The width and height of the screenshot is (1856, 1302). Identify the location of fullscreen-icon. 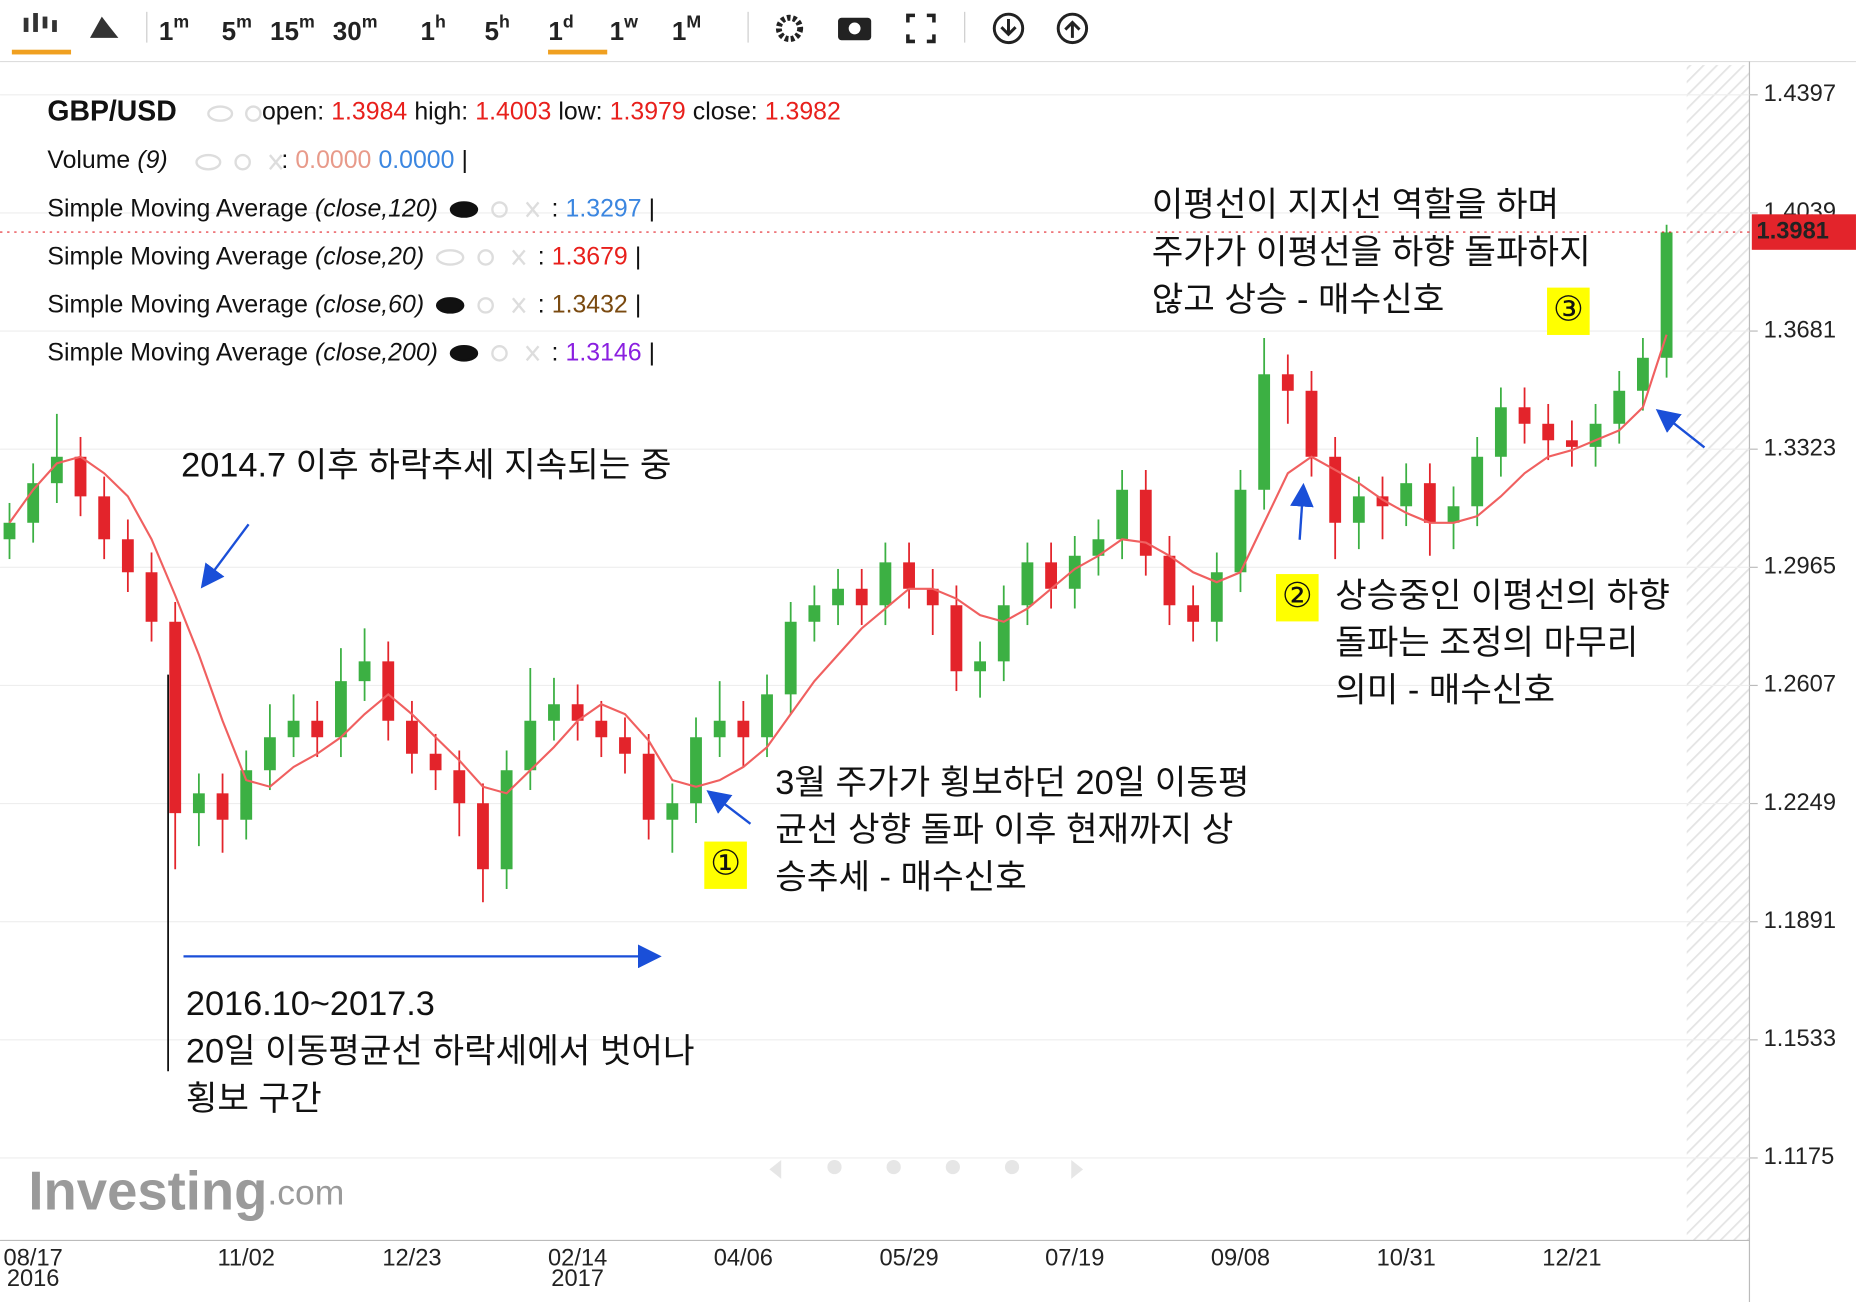
(921, 28).